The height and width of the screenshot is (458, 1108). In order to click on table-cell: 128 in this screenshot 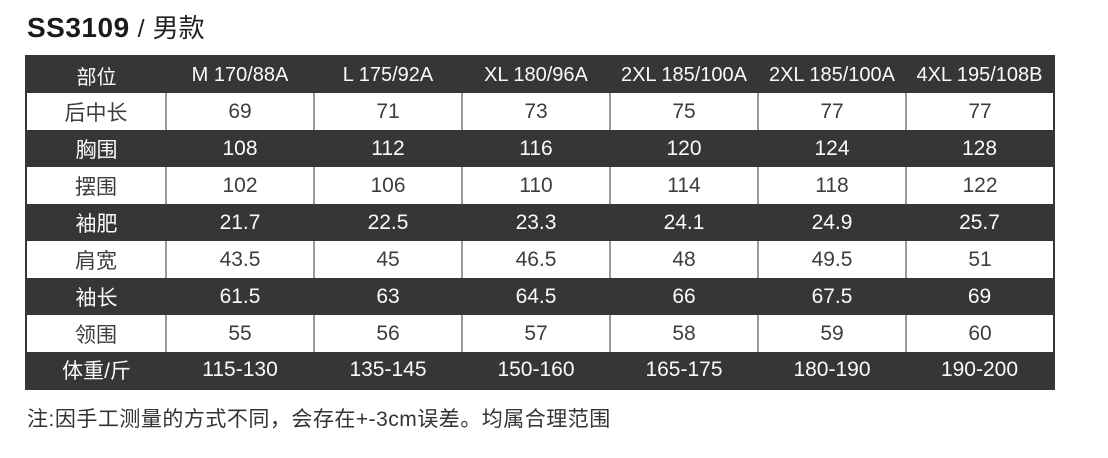, I will do `click(980, 148)`.